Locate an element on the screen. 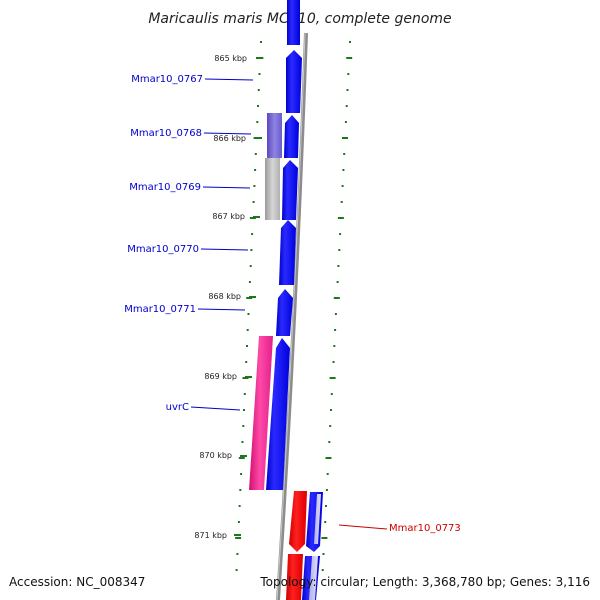  gene-block-uvrc is located at coordinates (261, 413).